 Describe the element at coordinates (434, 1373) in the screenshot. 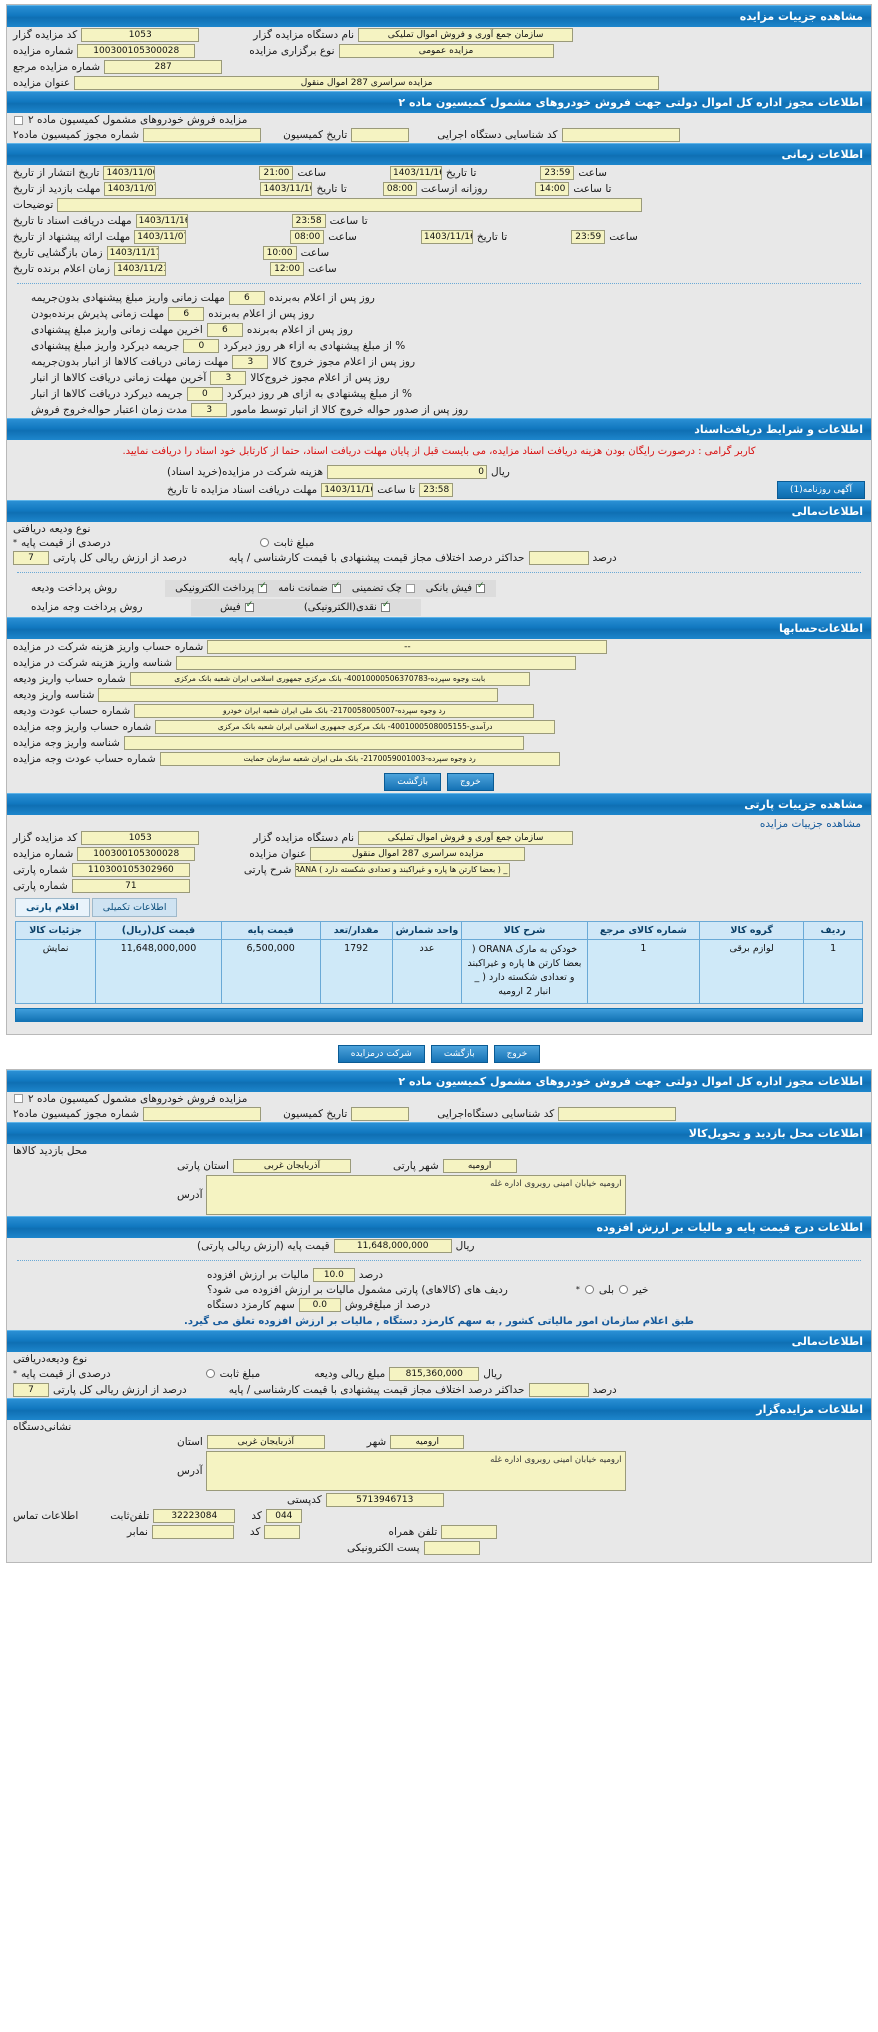

I see `deposit-amount-field: 815,360,000` at that location.